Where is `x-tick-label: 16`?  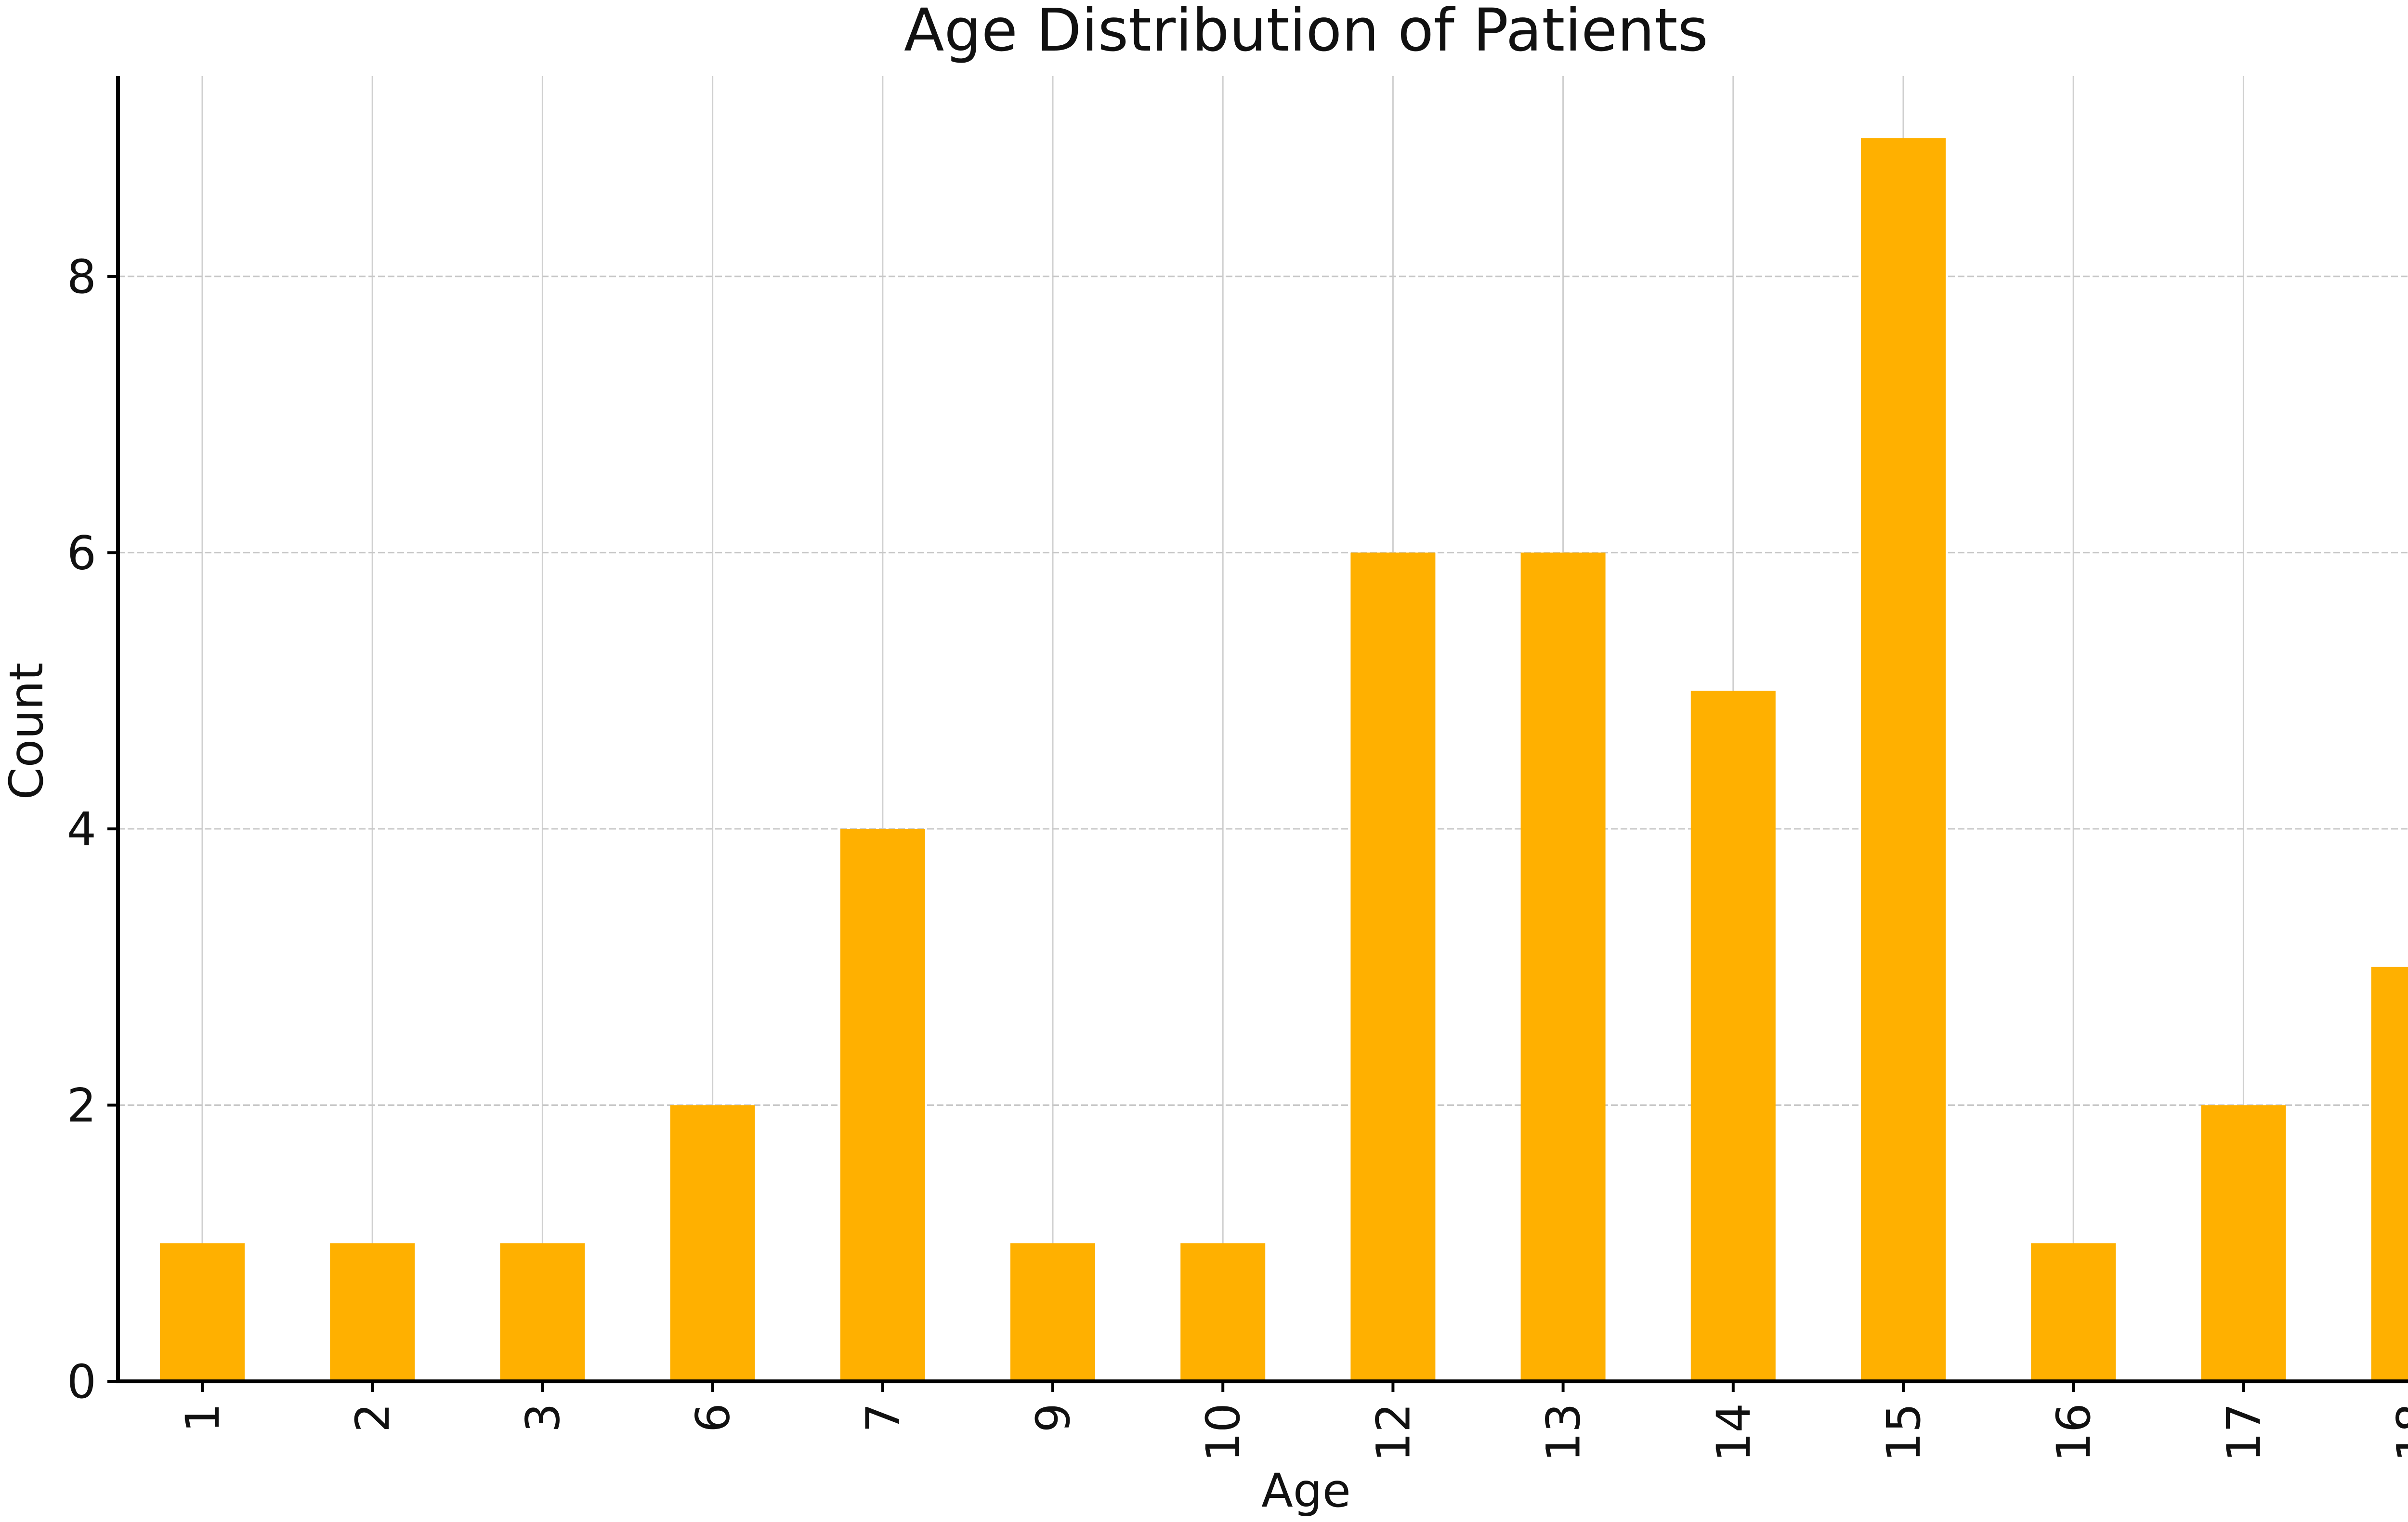
x-tick-label: 16 is located at coordinates (2074, 1433).